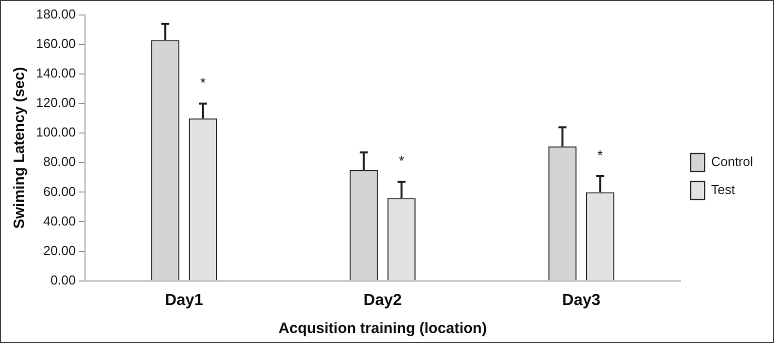  Describe the element at coordinates (581, 300) in the screenshot. I see `x-tick-label: Day3` at that location.